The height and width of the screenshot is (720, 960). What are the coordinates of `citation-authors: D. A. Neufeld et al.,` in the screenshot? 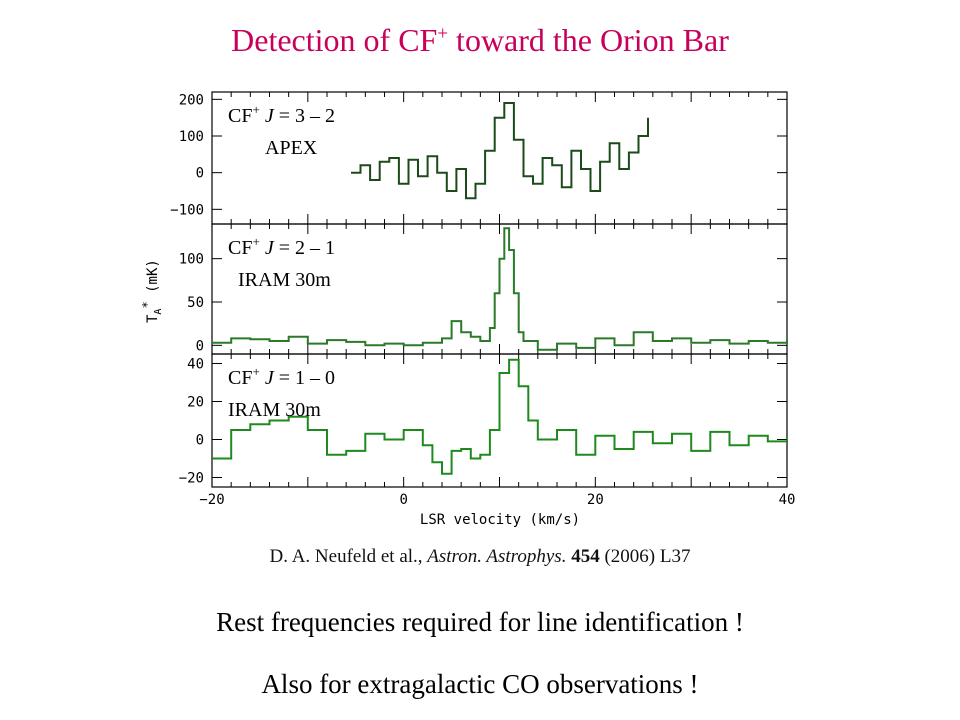 It's located at (348, 556).